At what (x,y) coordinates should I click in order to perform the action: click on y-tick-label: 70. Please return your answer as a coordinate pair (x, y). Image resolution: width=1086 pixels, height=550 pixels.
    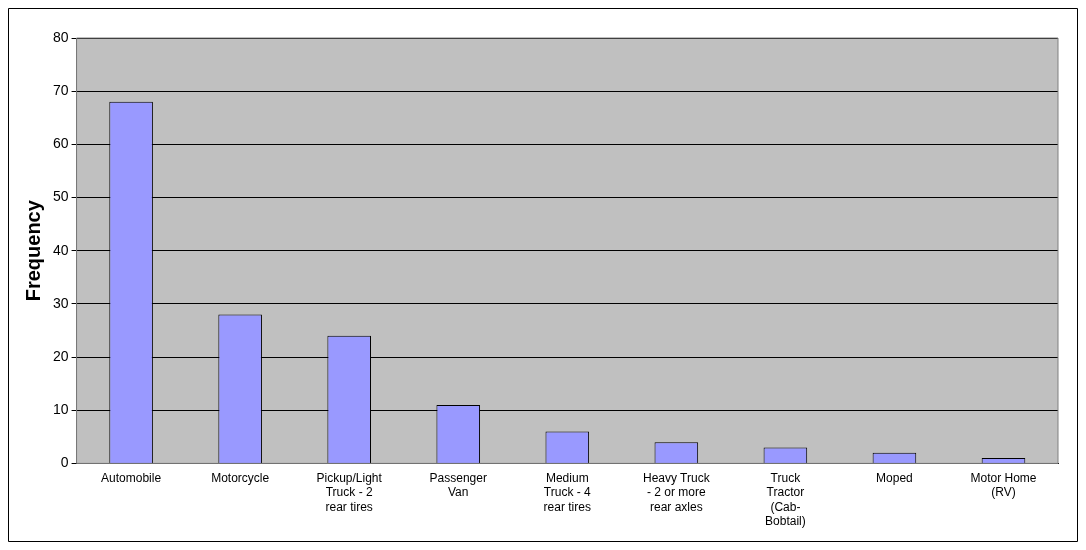
    Looking at the image, I should click on (60, 90).